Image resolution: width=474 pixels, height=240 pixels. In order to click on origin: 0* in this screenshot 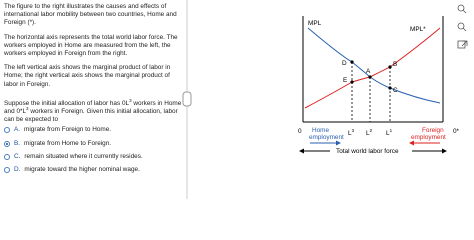, I will do `click(456, 131)`.